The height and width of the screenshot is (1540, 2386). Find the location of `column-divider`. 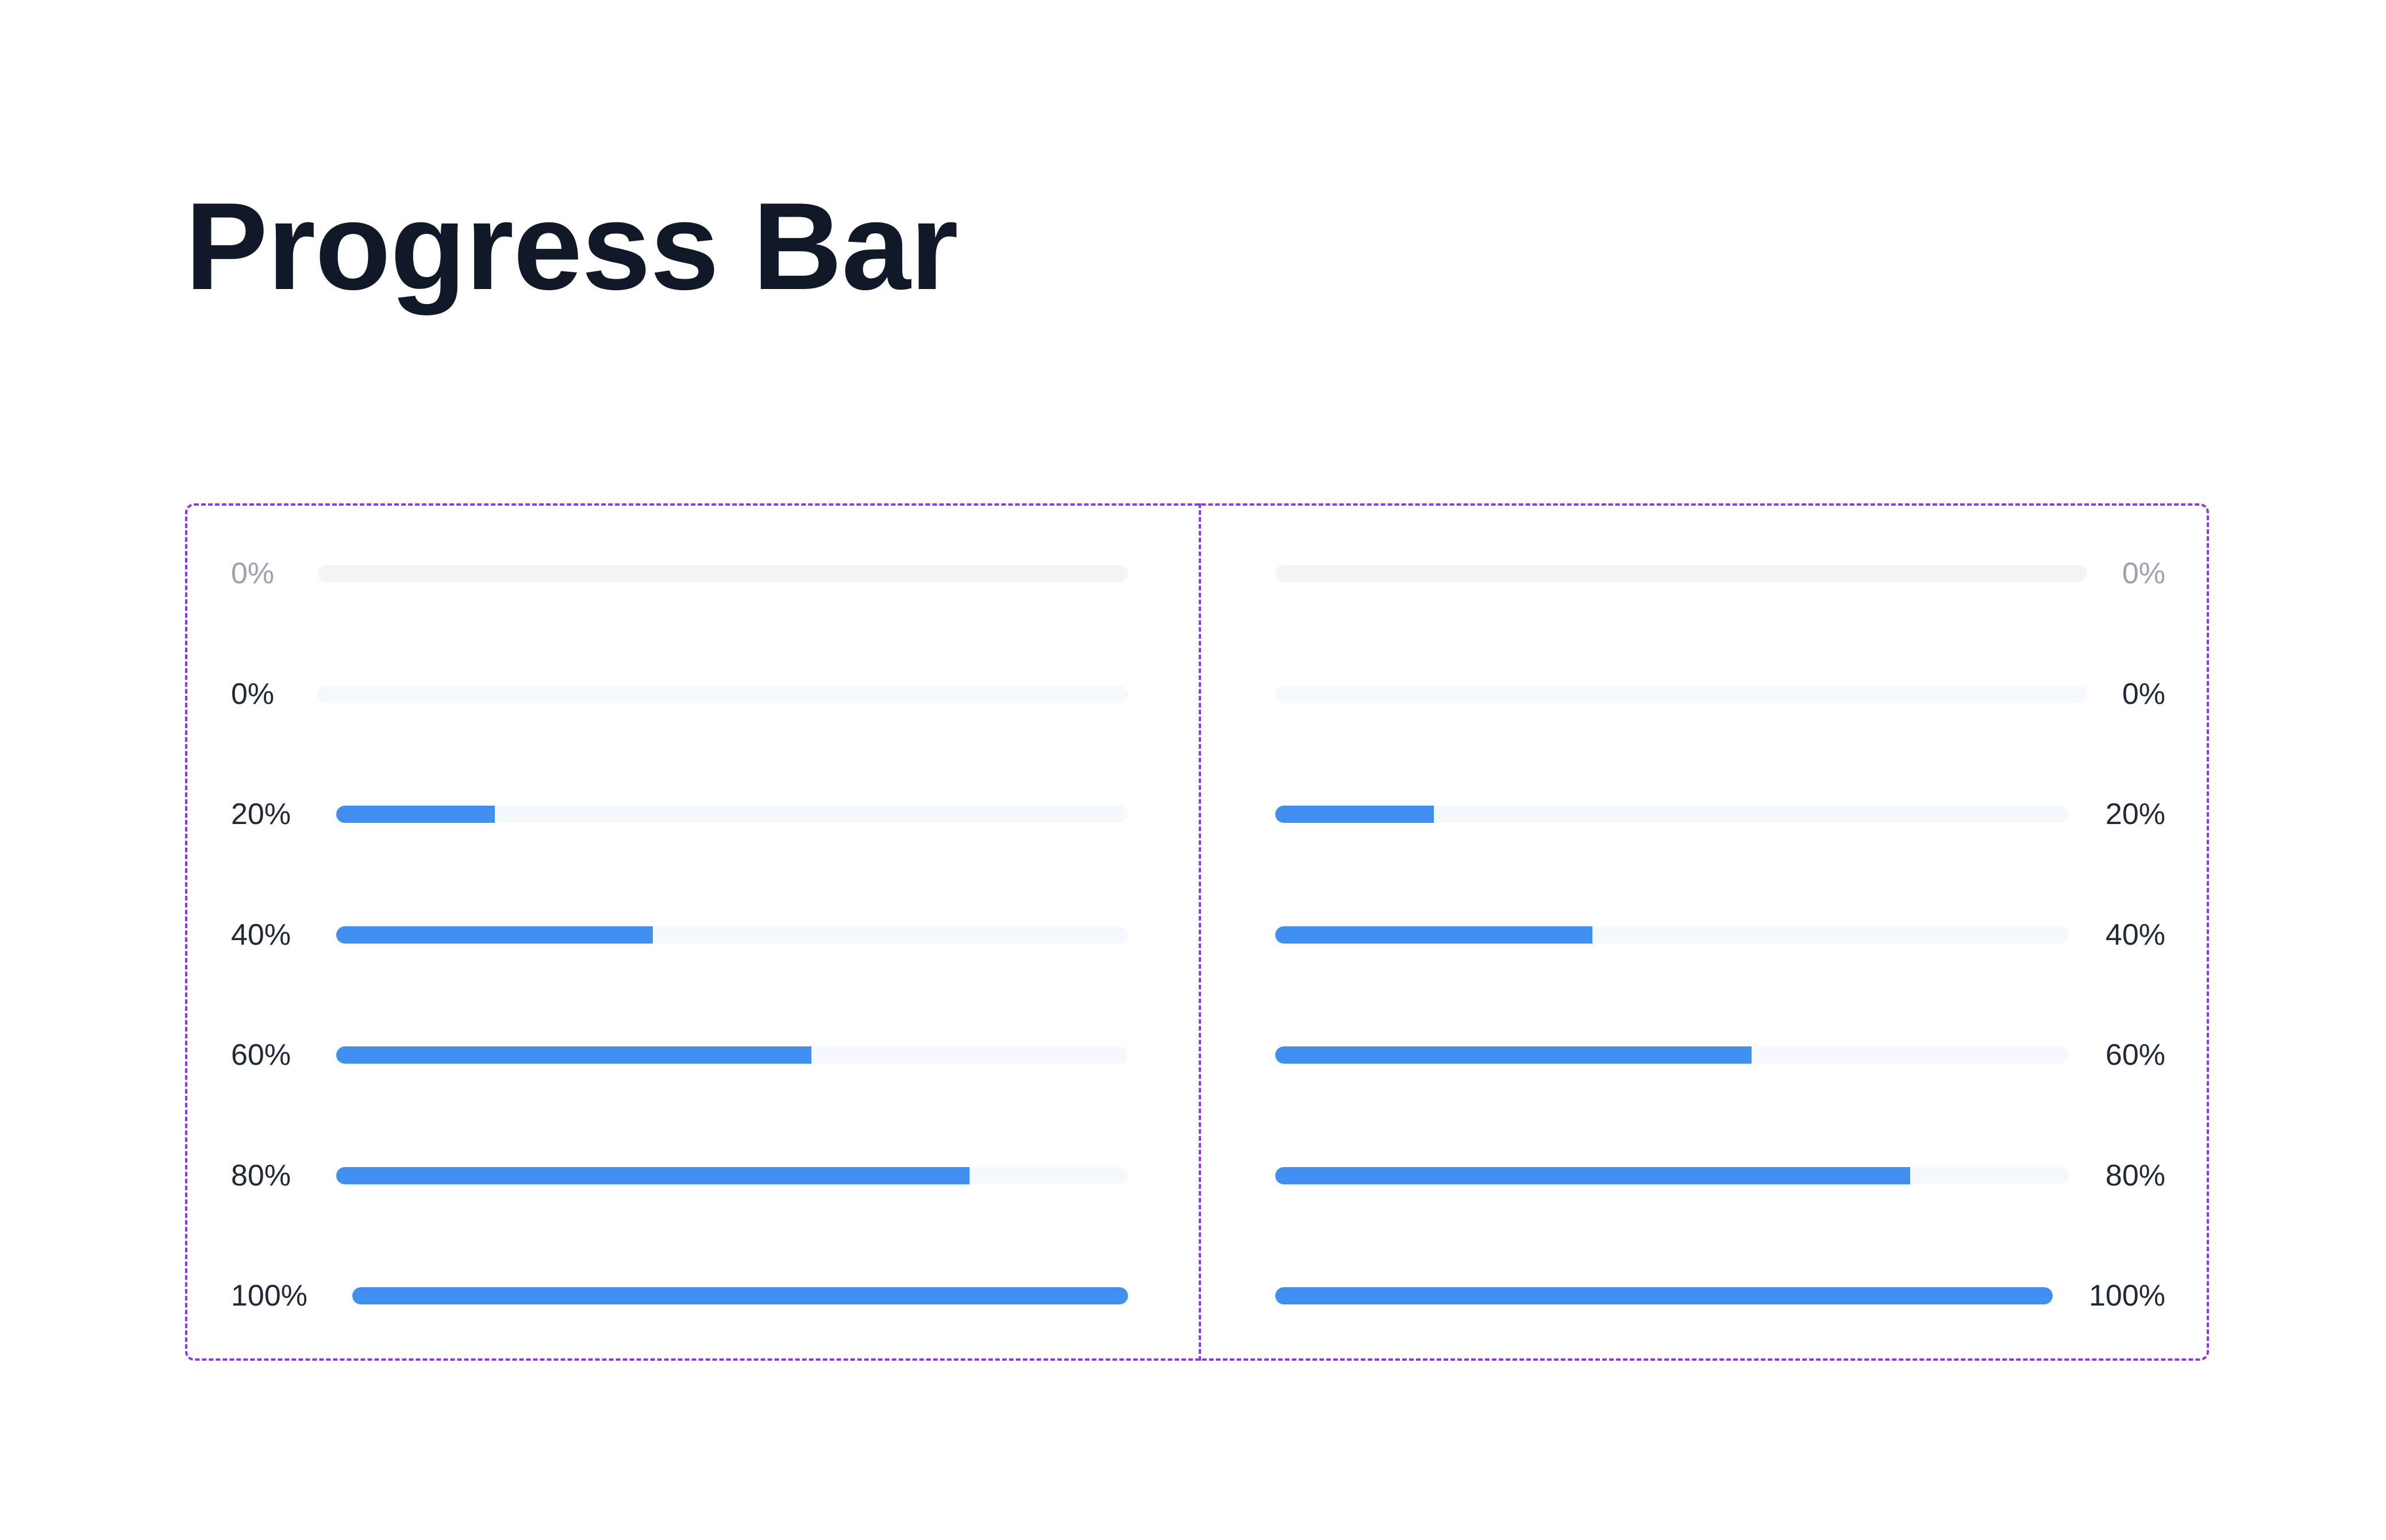

column-divider is located at coordinates (1200, 932).